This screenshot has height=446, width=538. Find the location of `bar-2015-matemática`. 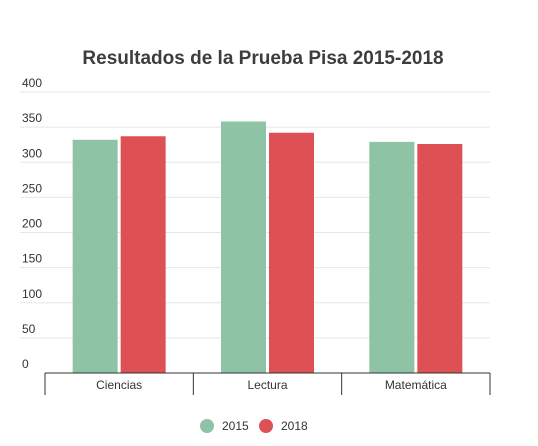

bar-2015-matemática is located at coordinates (392, 257).